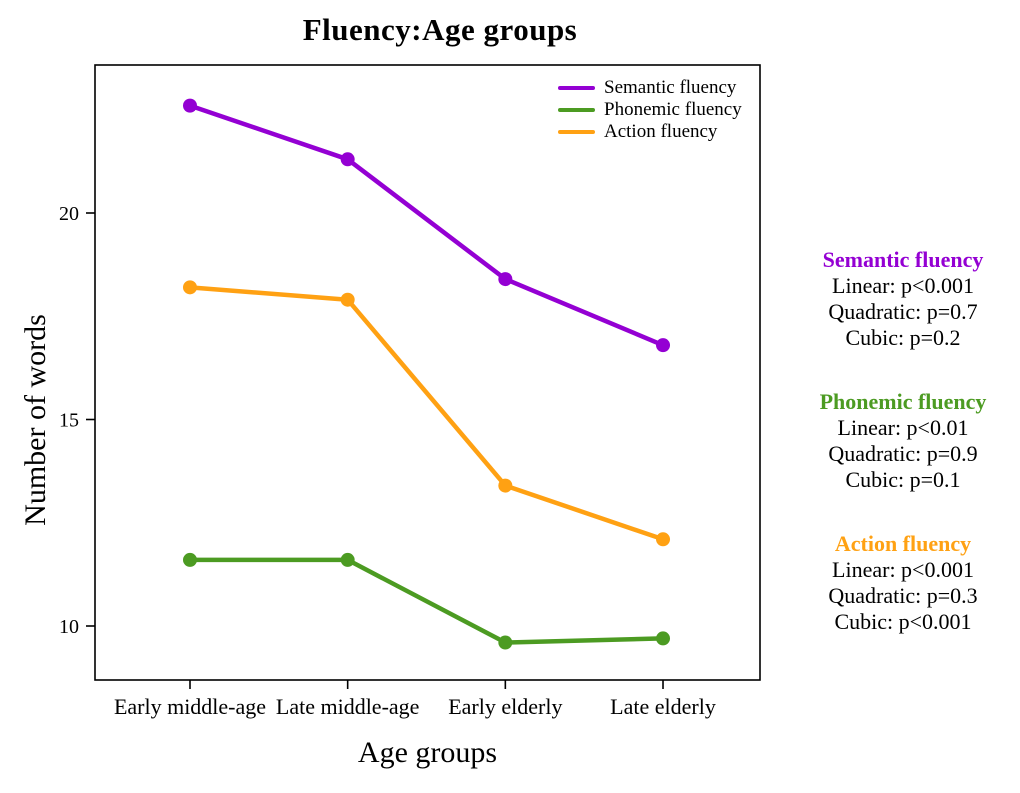 This screenshot has height=793, width=1020. Describe the element at coordinates (903, 337) in the screenshot. I see `stats-line: Cubic: p=0.2` at that location.